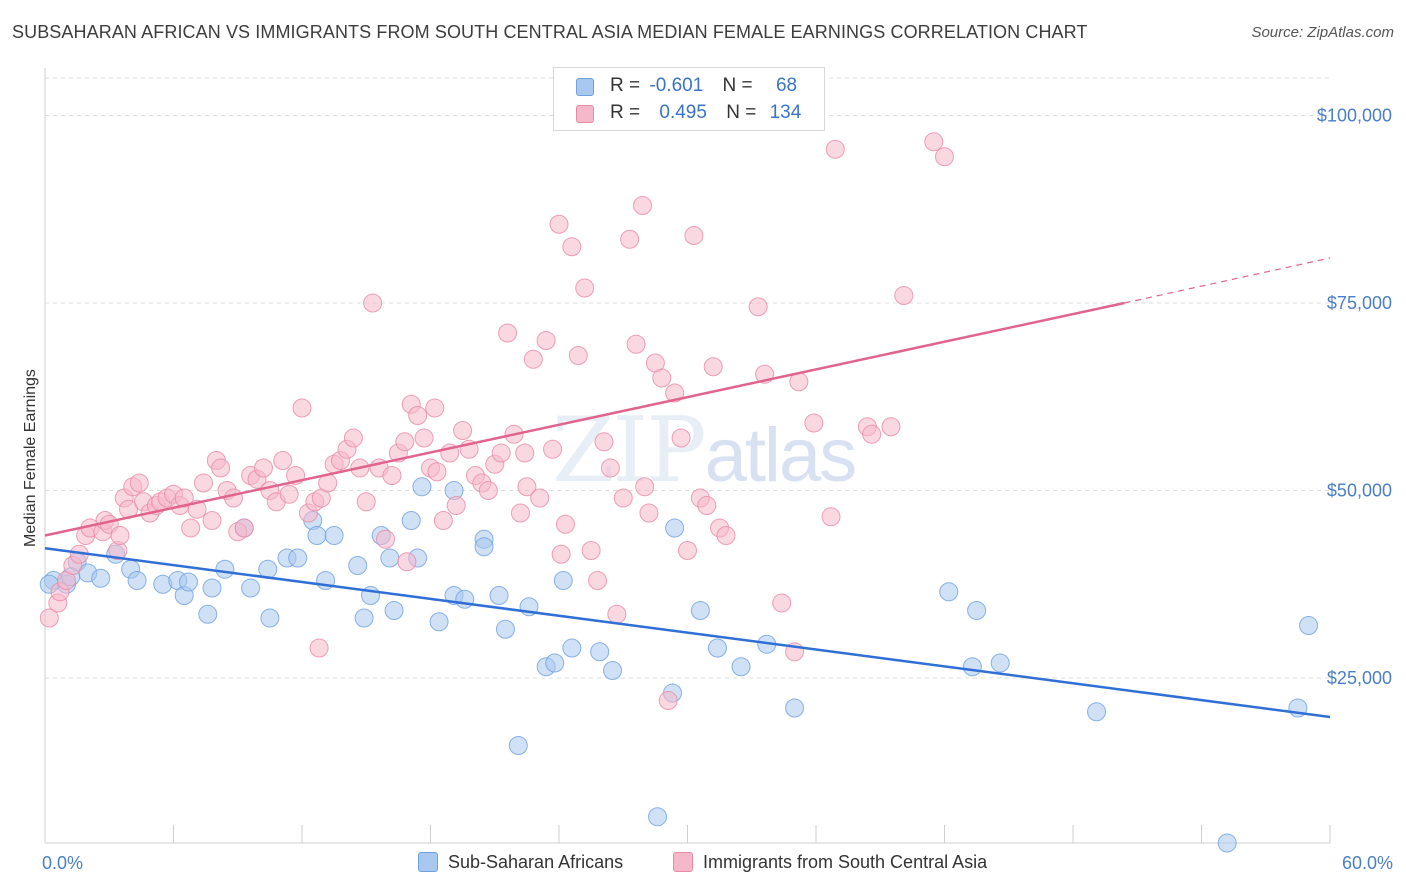 The image size is (1406, 892). What do you see at coordinates (1322, 32) in the screenshot?
I see `source-credit: Source: ZipAtlas.com` at bounding box center [1322, 32].